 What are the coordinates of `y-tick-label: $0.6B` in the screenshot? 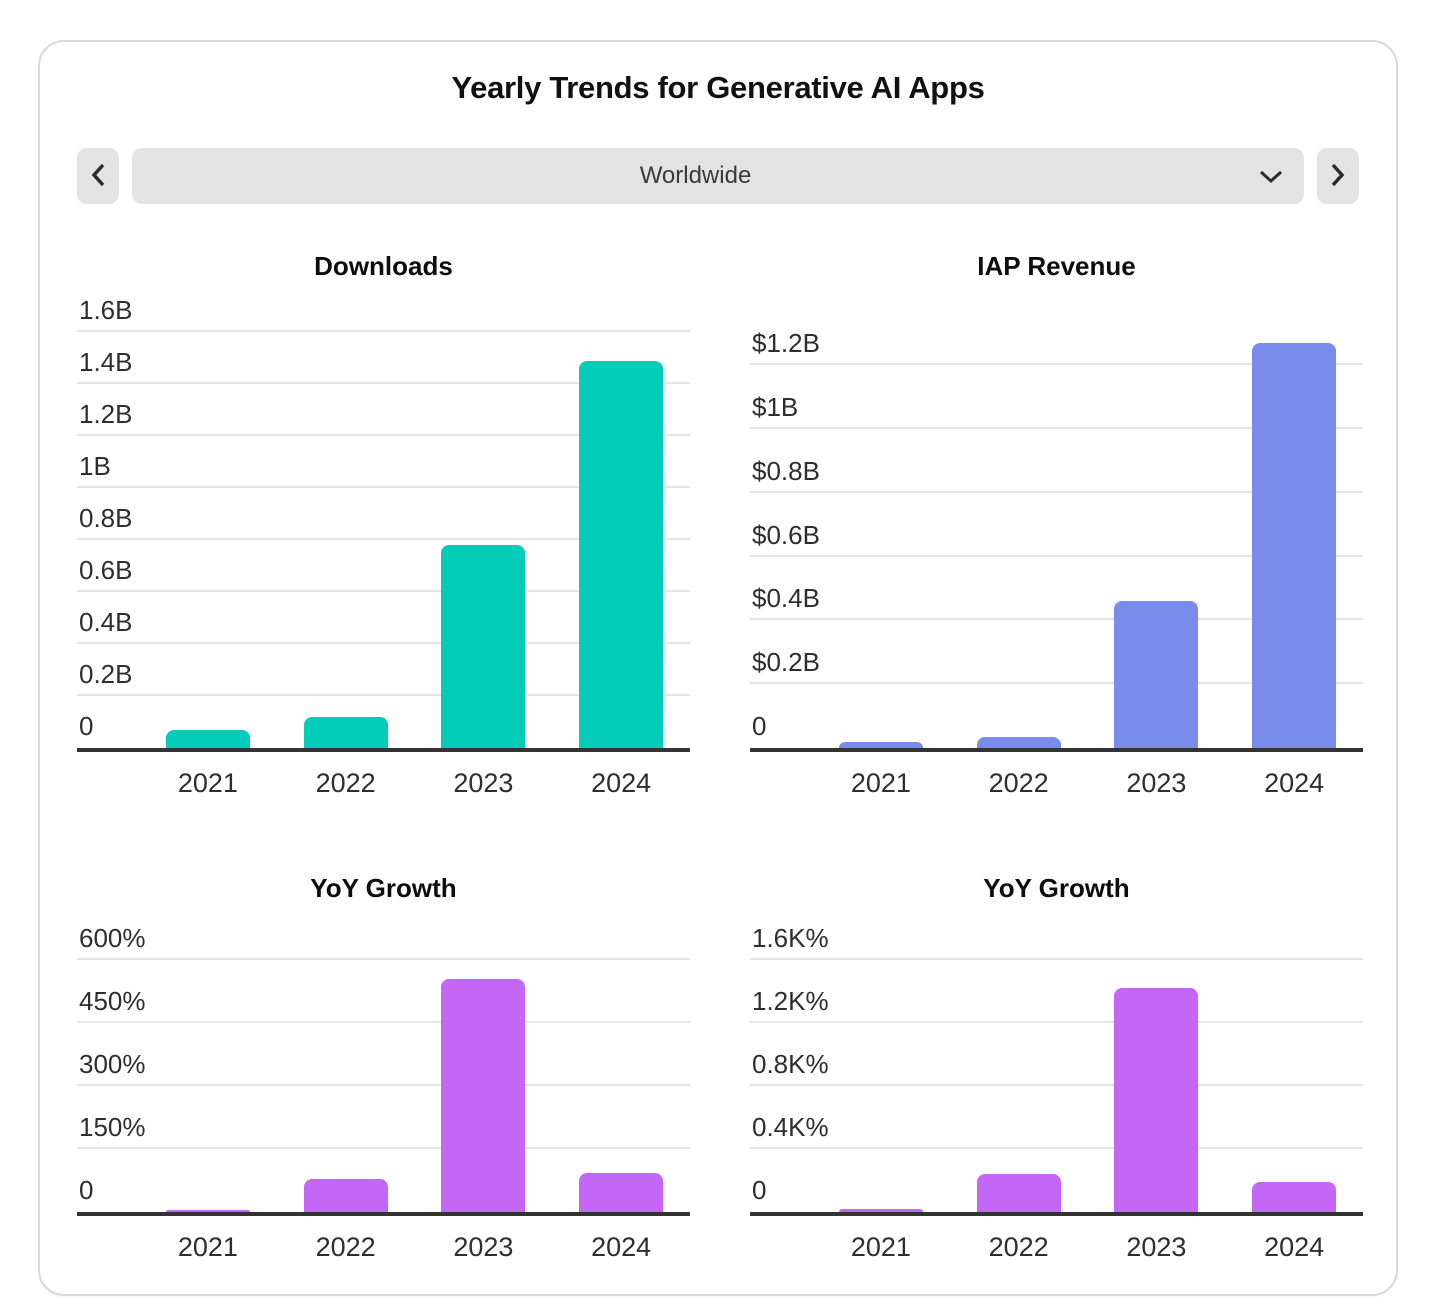 It's located at (786, 534).